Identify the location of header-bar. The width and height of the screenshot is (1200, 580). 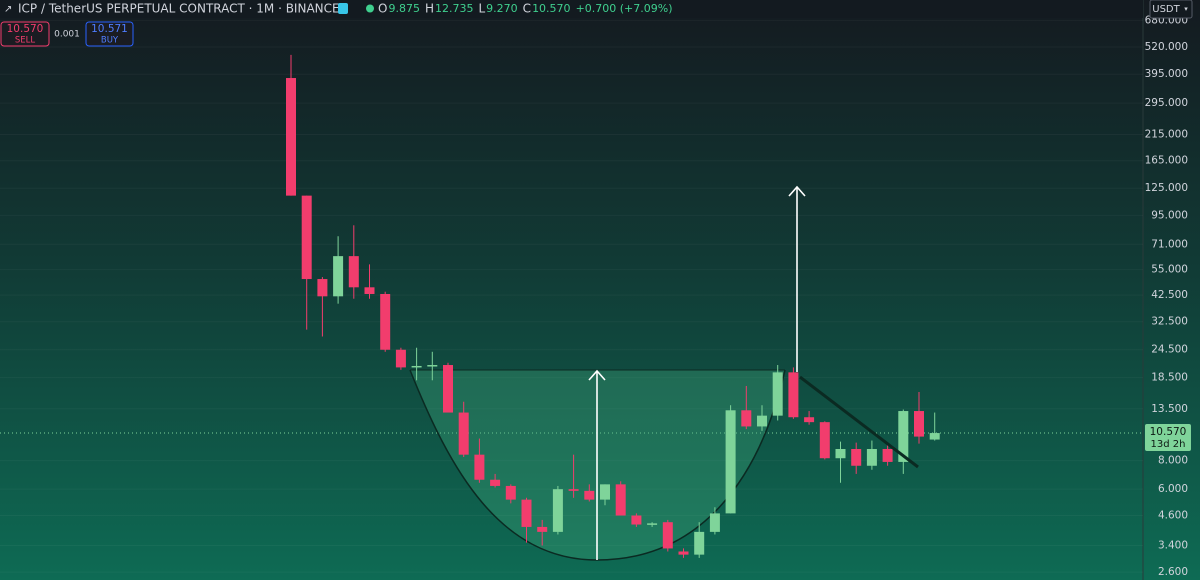
(571, 9).